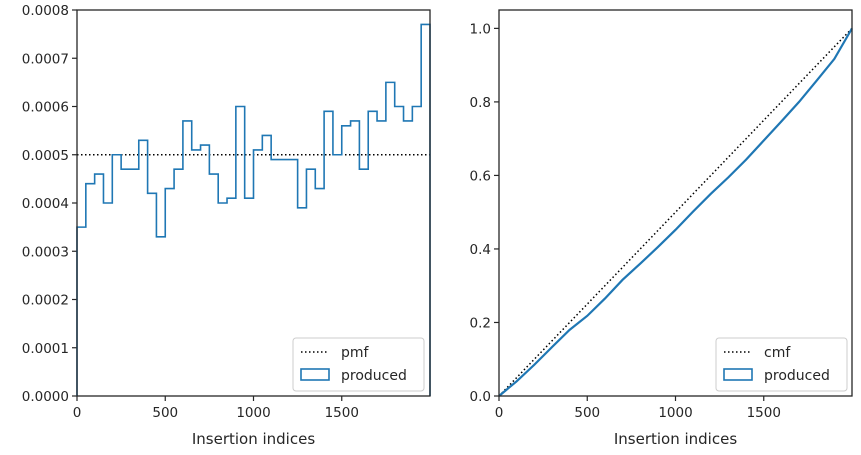 This screenshot has height=455, width=861. I want to click on left-x-tick-label: 500, so click(165, 413).